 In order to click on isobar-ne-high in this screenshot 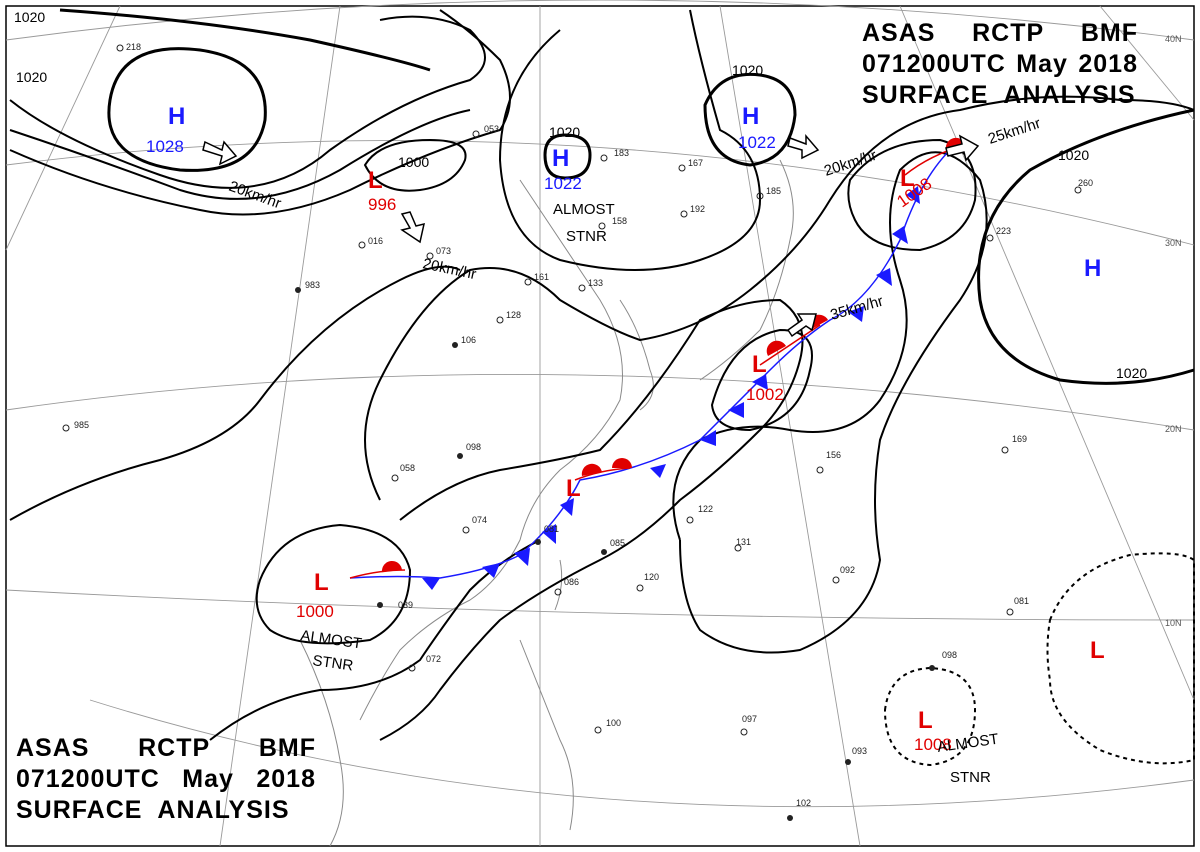, I will do `click(750, 119)`.